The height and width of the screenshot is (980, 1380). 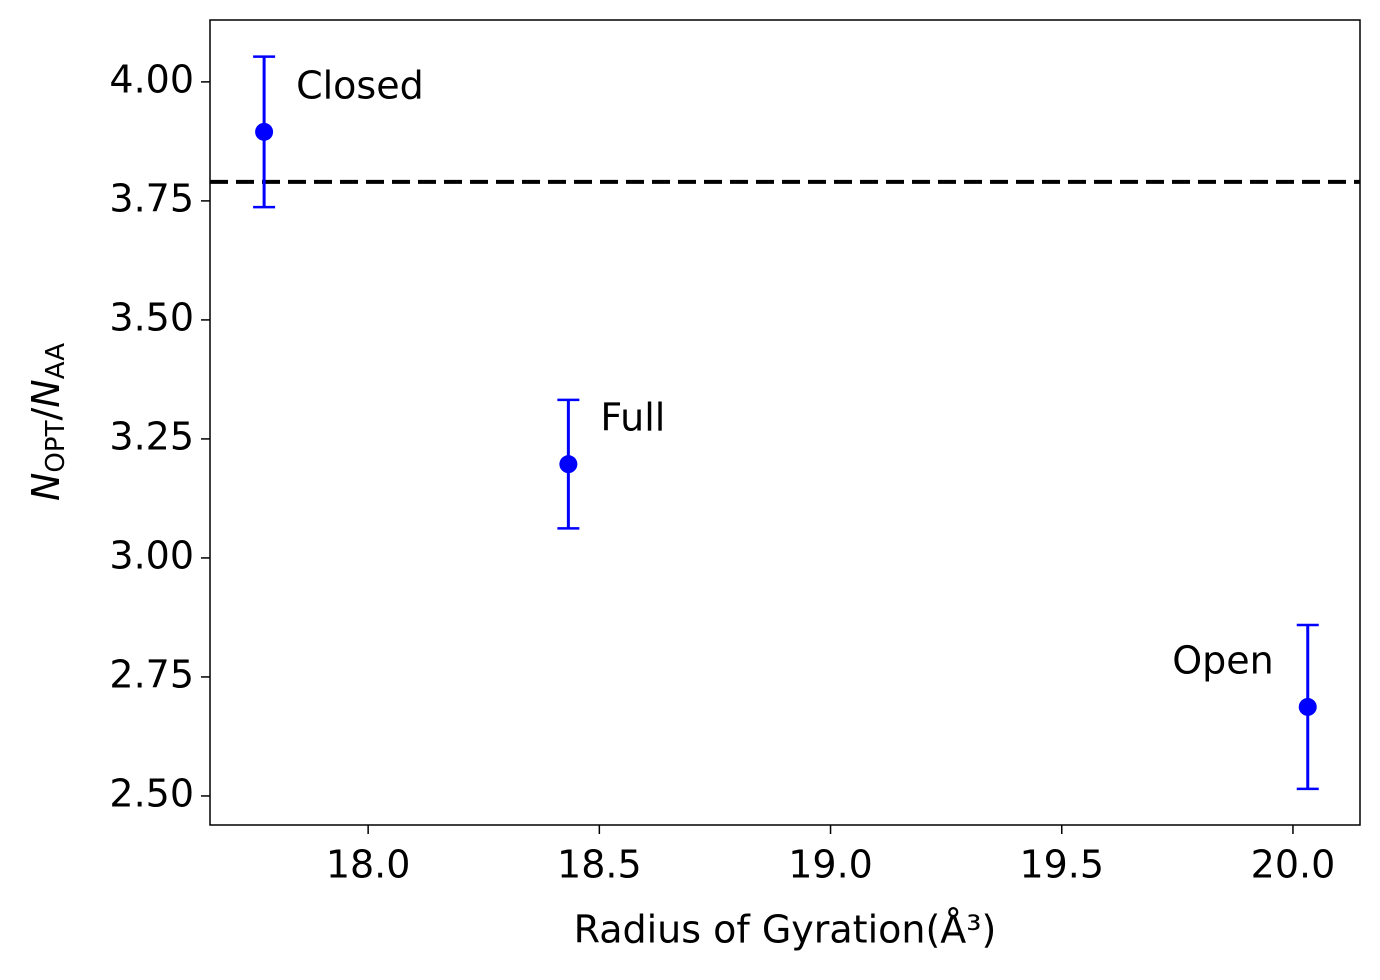 What do you see at coordinates (151, 555) in the screenshot?
I see `y-tick-label: 3.00` at bounding box center [151, 555].